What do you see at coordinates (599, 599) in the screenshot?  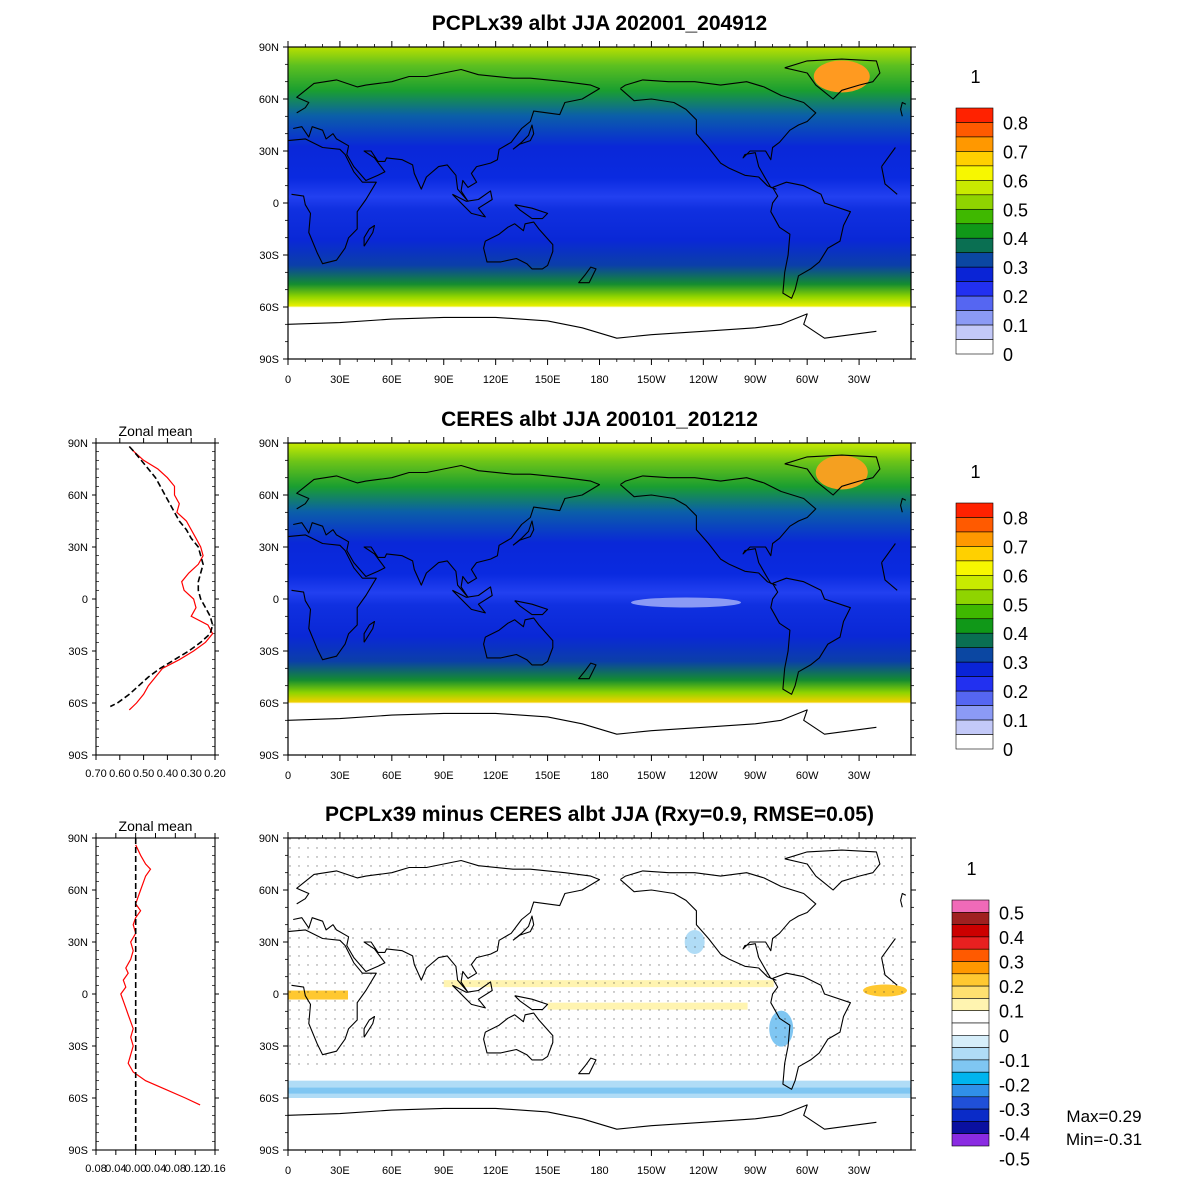 I see `map-field` at bounding box center [599, 599].